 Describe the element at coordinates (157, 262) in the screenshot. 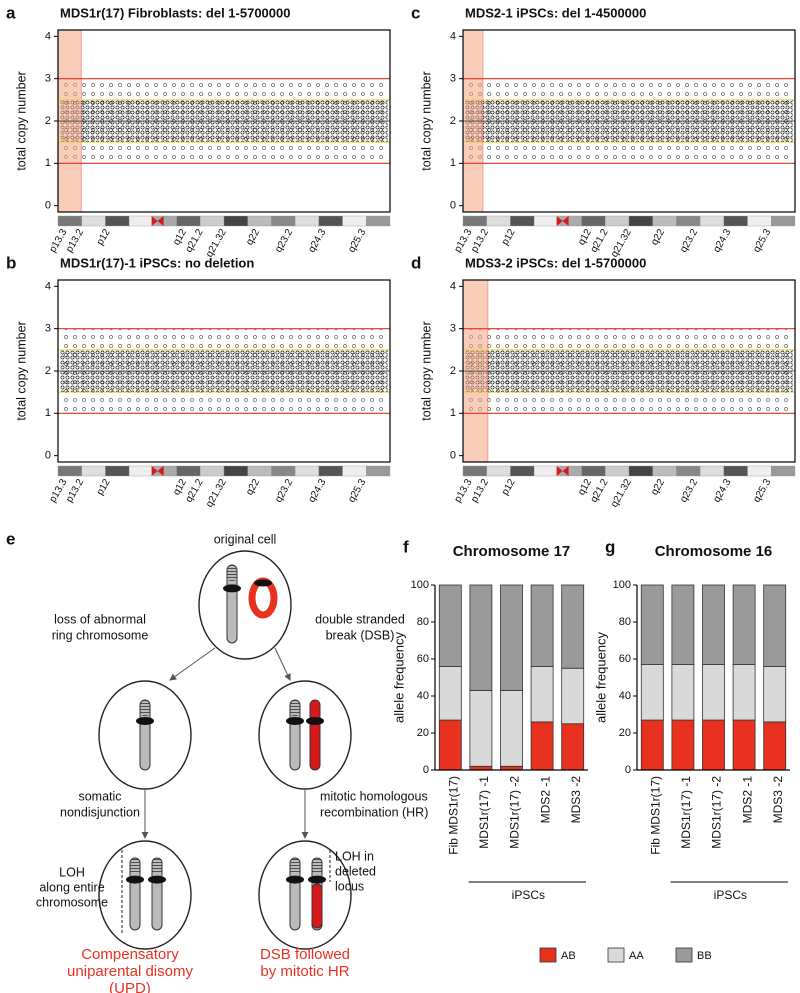

I see `panel-title: MDS1r(17)-1 iPSCs: no deletion` at that location.